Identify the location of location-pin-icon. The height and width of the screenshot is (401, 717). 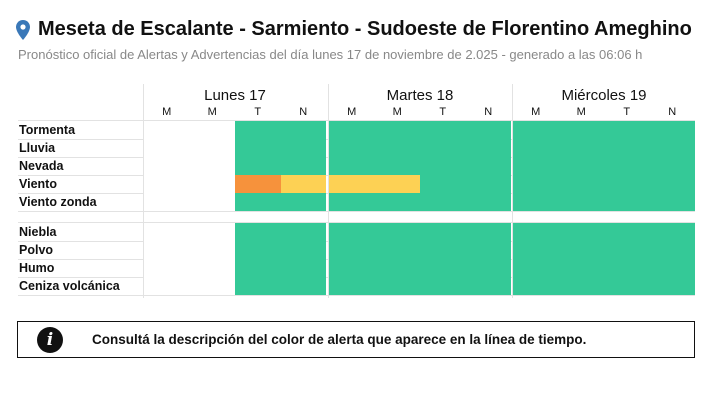
(23, 29).